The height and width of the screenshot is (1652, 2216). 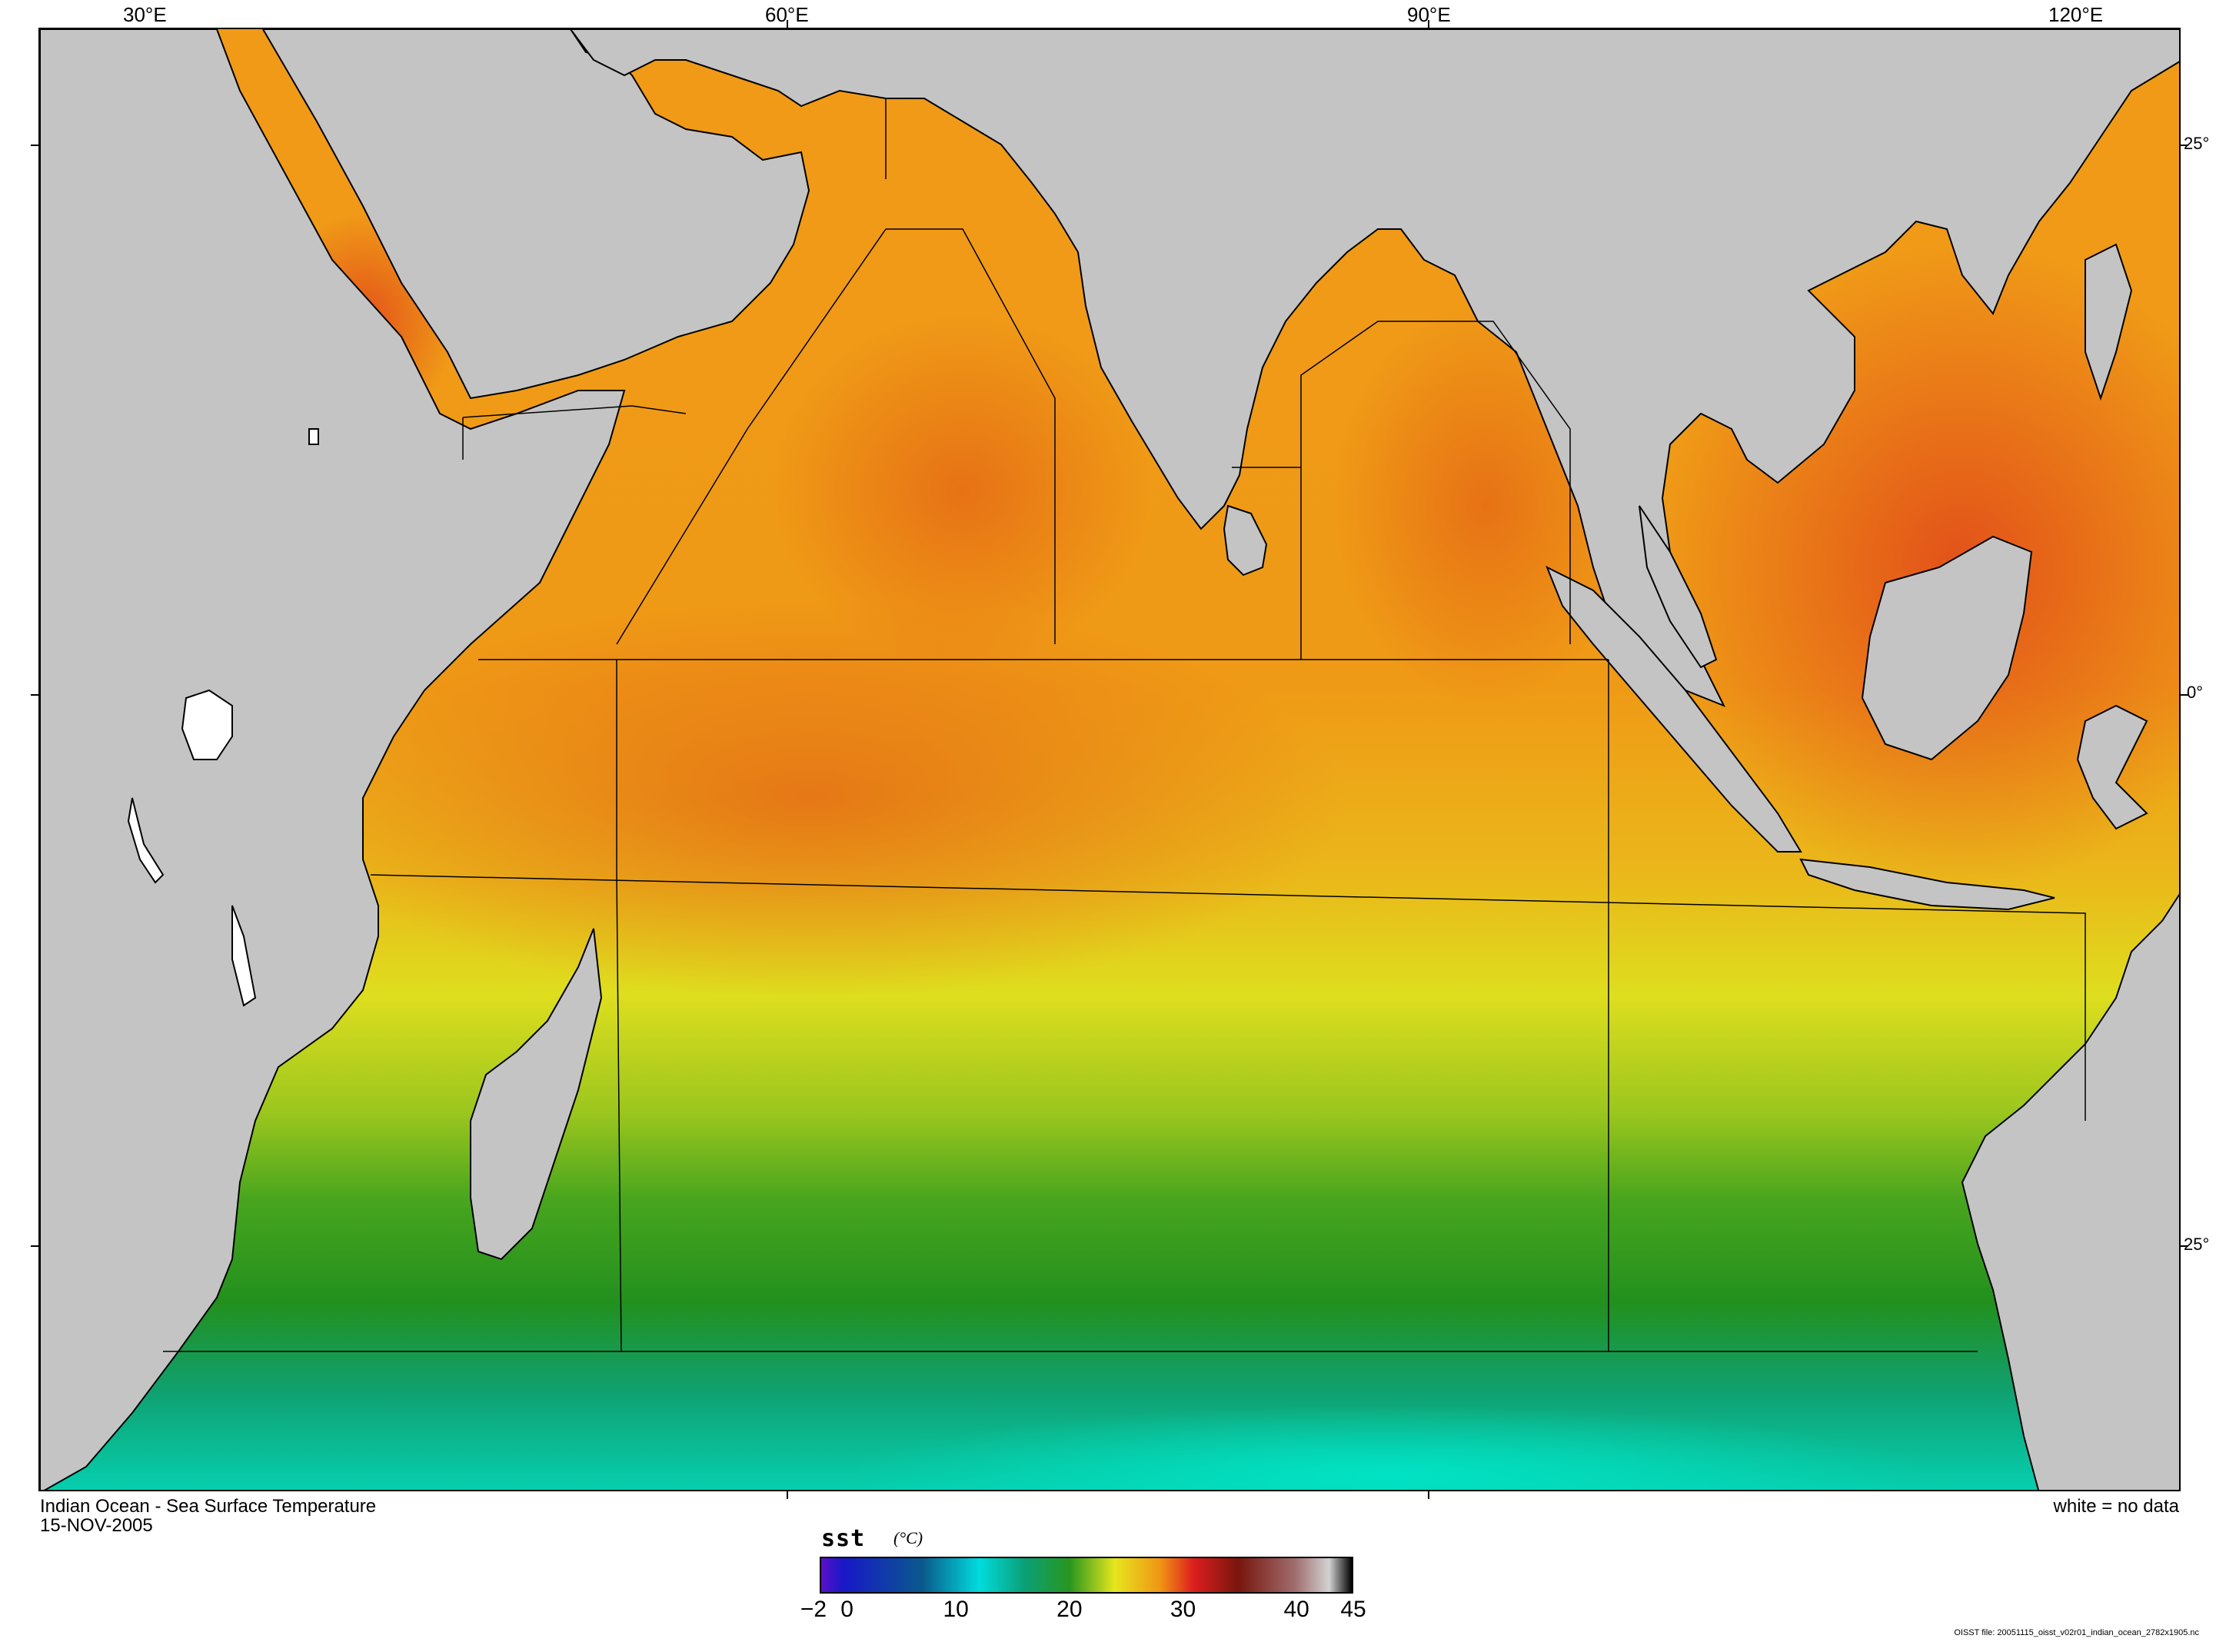 I want to click on colorbar-tick-label: 10, so click(x=956, y=1610).